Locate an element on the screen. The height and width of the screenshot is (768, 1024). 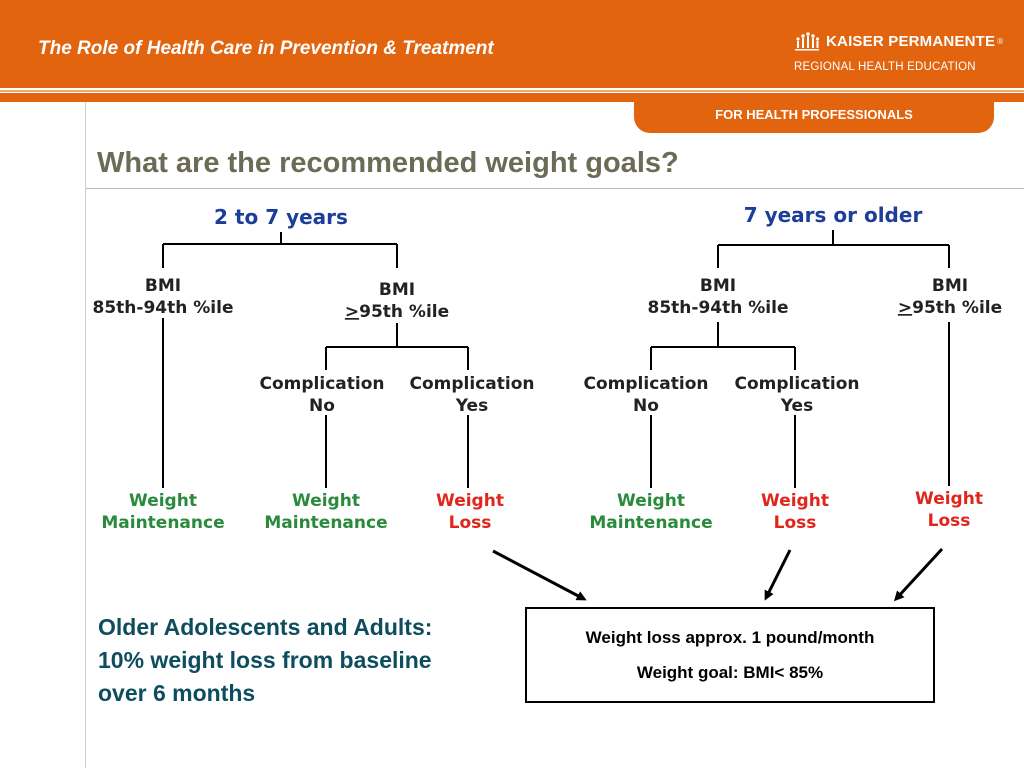
left-bmi-a-line1: BMI is located at coordinates (163, 286).